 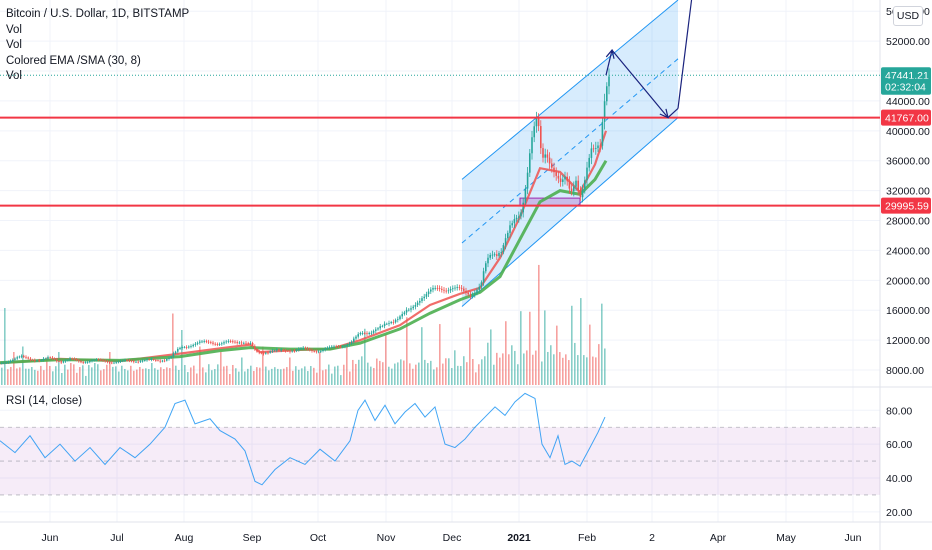 I want to click on projection-segment, so click(x=639, y=83).